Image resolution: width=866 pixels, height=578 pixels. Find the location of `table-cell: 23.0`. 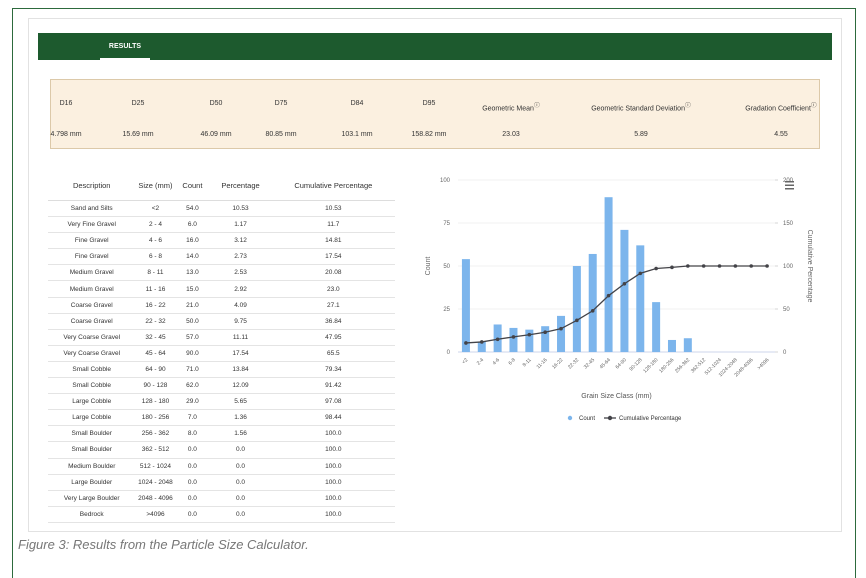

table-cell: 23.0 is located at coordinates (333, 289).